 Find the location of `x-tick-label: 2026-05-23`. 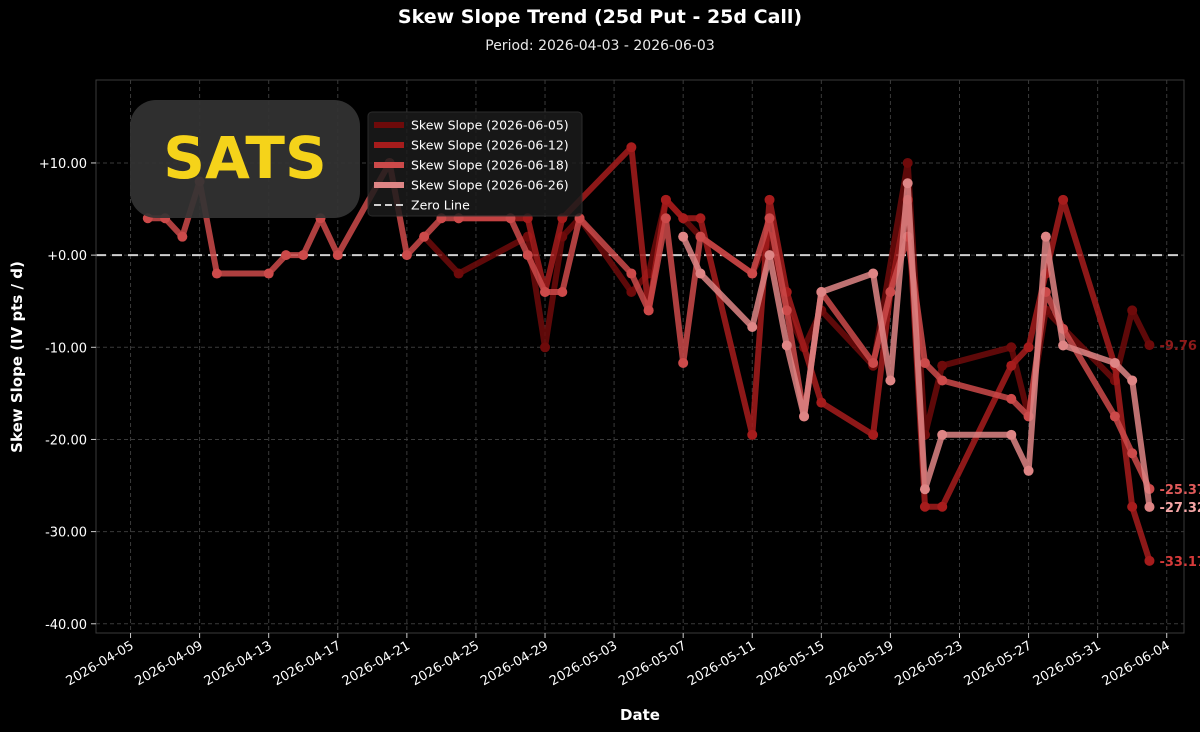

x-tick-label: 2026-05-23 is located at coordinates (929, 663).